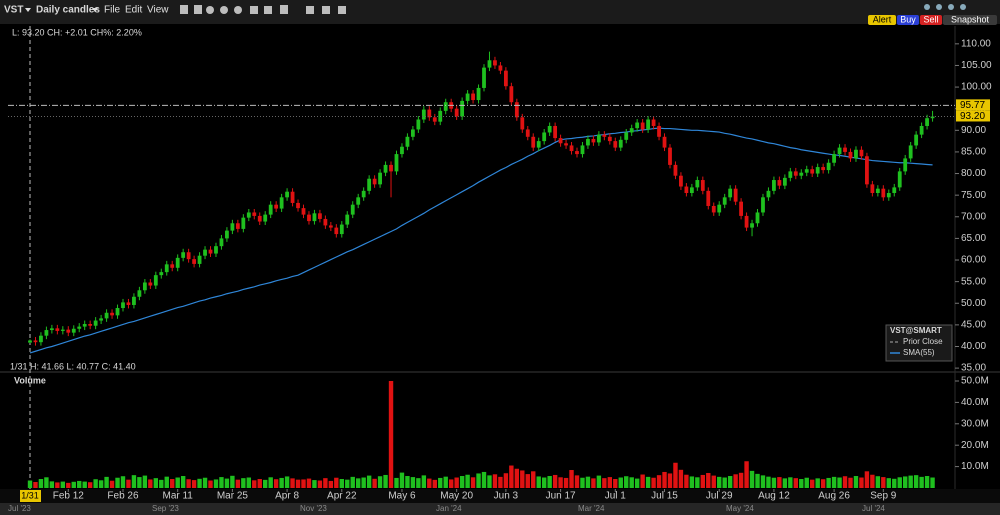  I want to click on snapshot-label: Snapshot, so click(970, 19).